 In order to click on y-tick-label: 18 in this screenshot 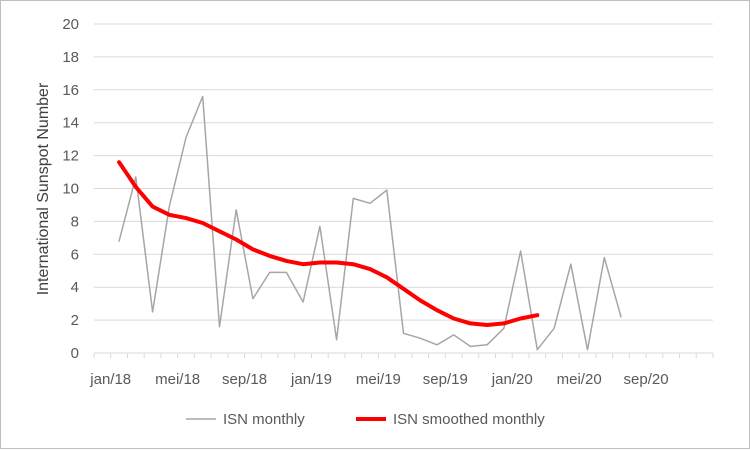, I will do `click(70, 57)`.